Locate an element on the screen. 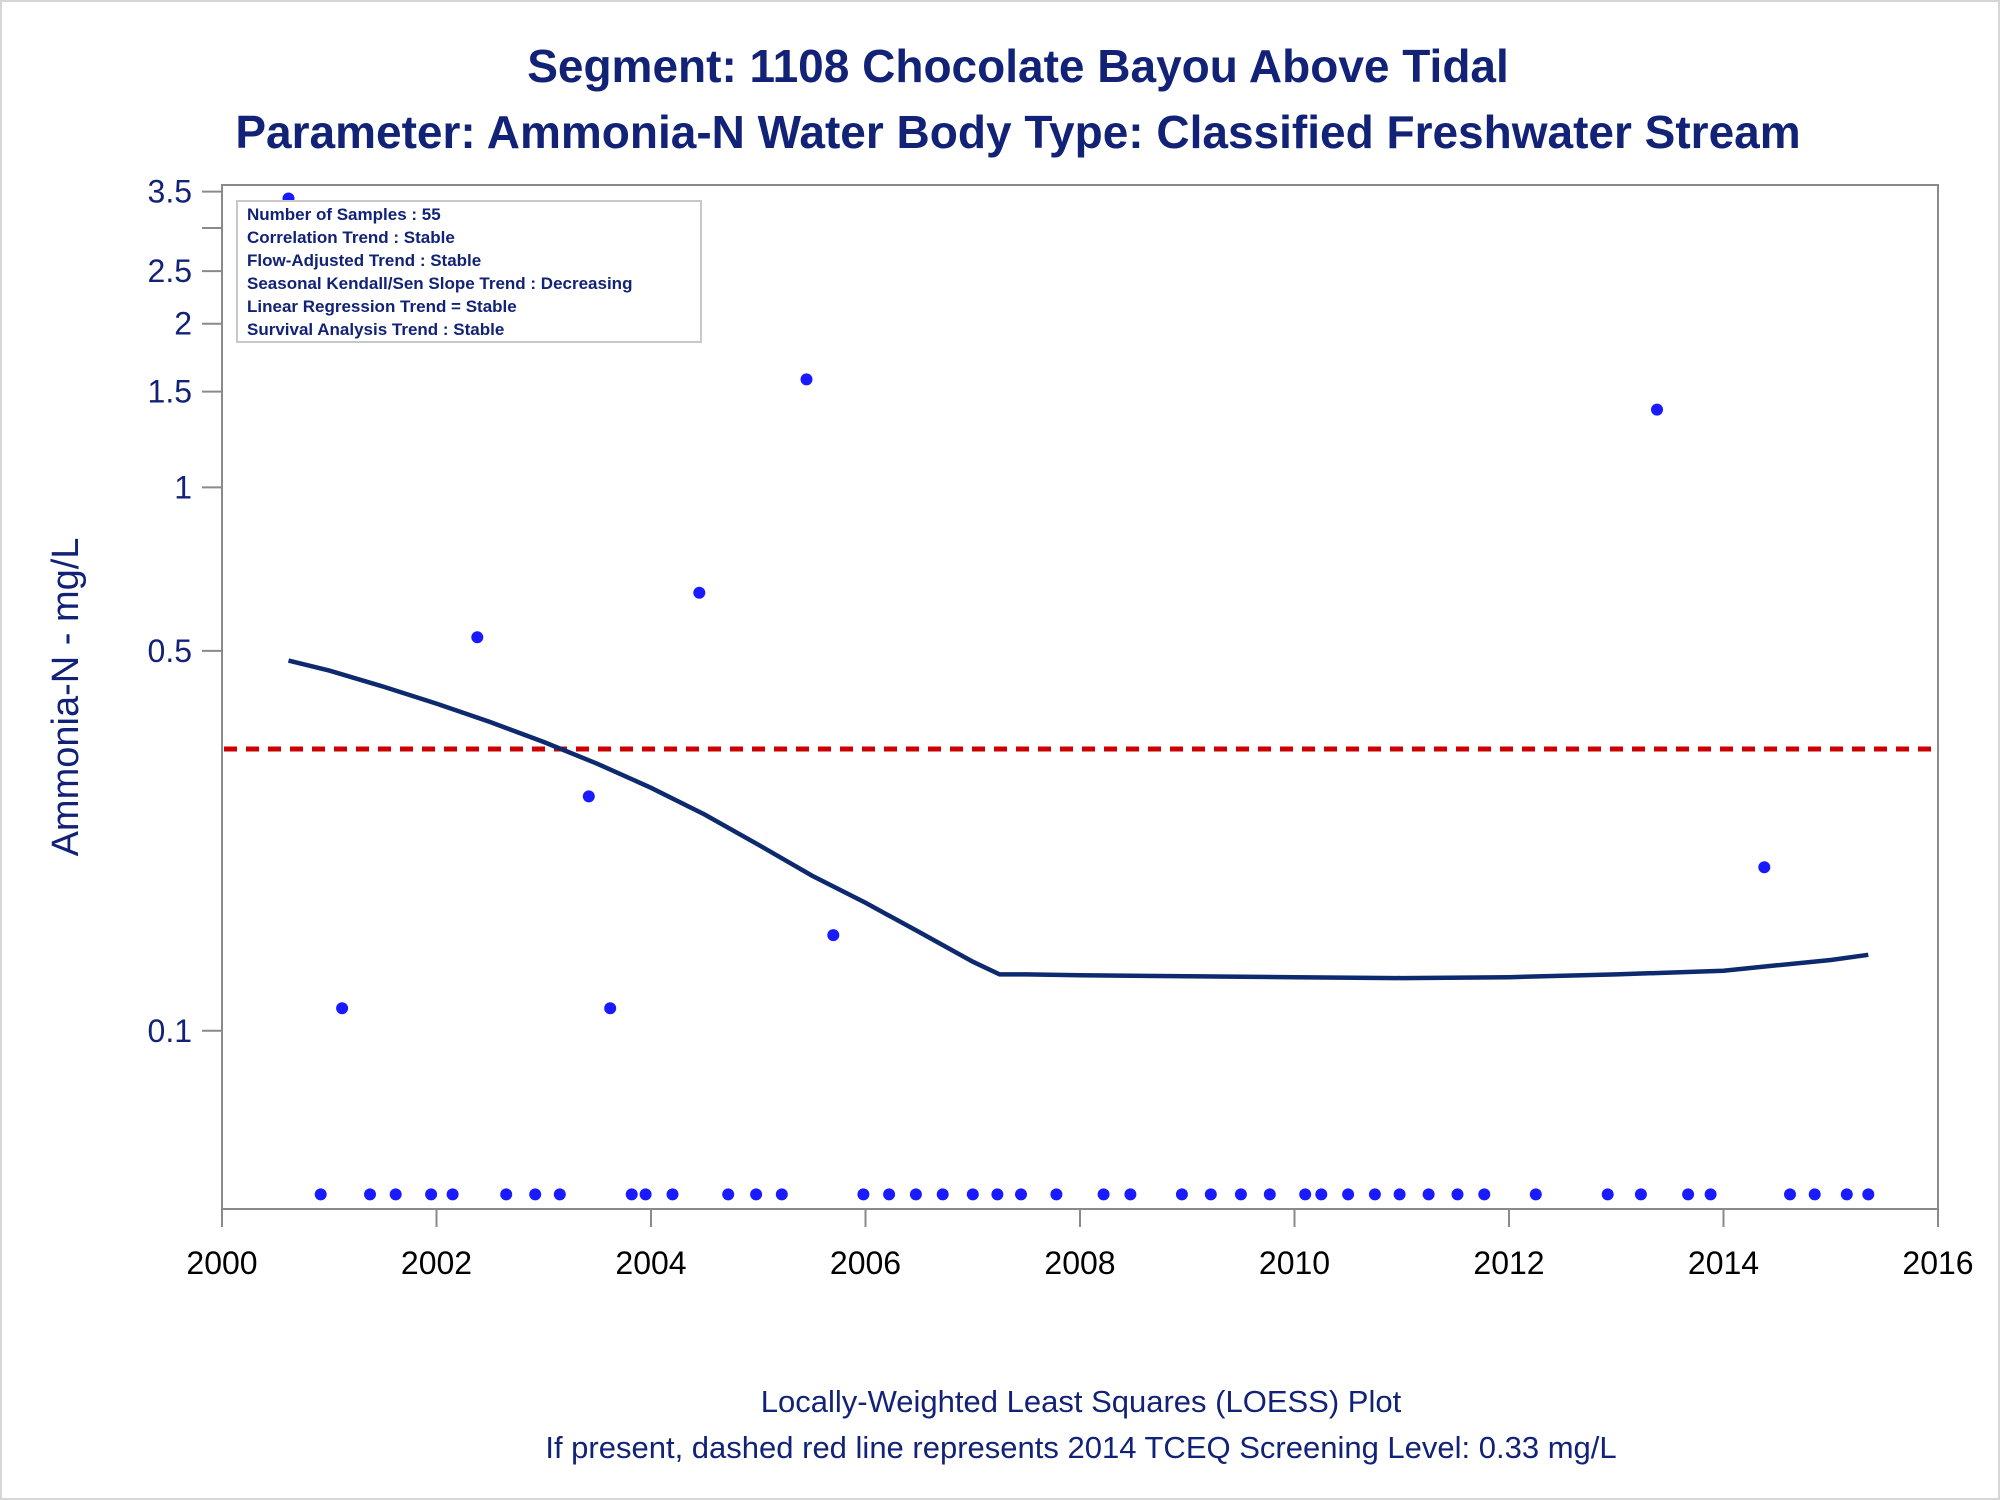 The image size is (2000, 1500). y-tick-label: 3.5 is located at coordinates (170, 192).